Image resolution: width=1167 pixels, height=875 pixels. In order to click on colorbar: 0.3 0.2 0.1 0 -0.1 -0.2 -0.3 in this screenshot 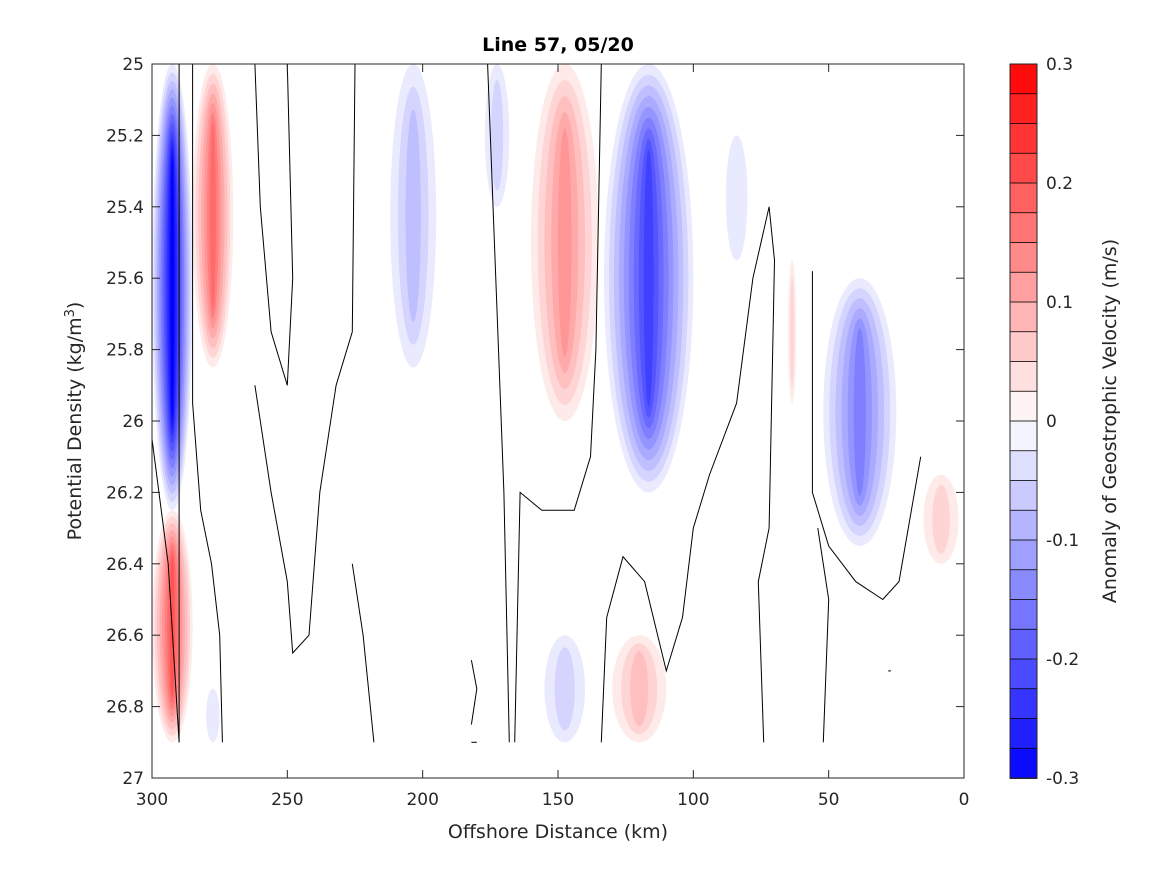, I will do `click(1044, 422)`.